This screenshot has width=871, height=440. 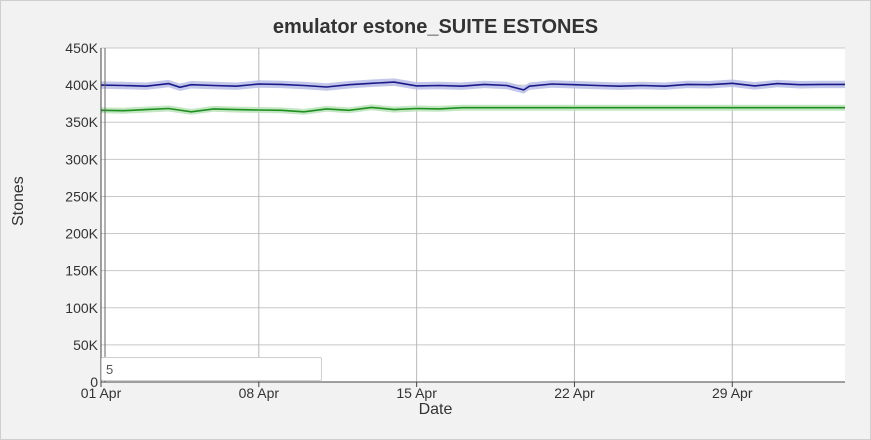 What do you see at coordinates (94, 382) in the screenshot?
I see `y-tick-label: 0` at bounding box center [94, 382].